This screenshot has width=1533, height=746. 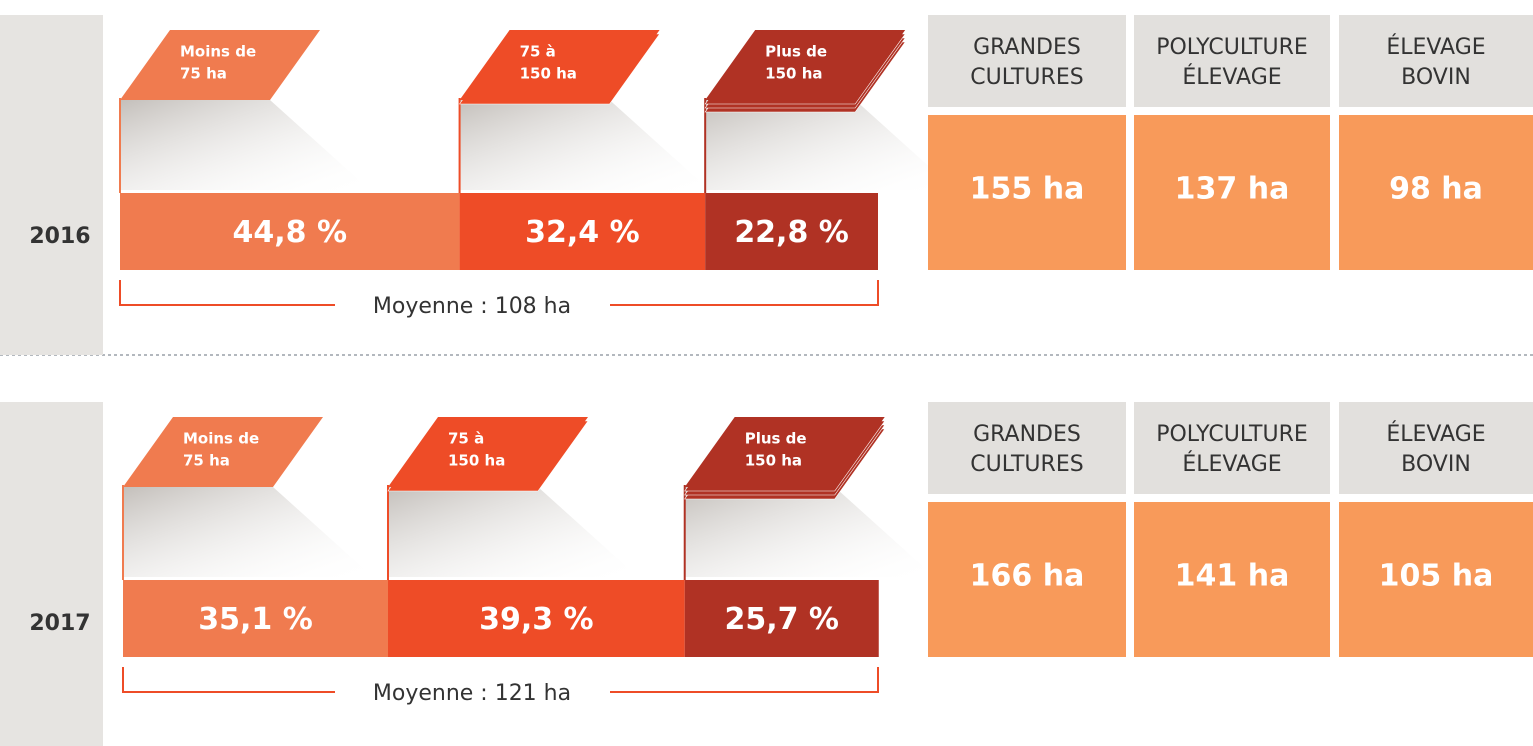 I want to click on category-value: 141 ha, so click(x=1232, y=576).